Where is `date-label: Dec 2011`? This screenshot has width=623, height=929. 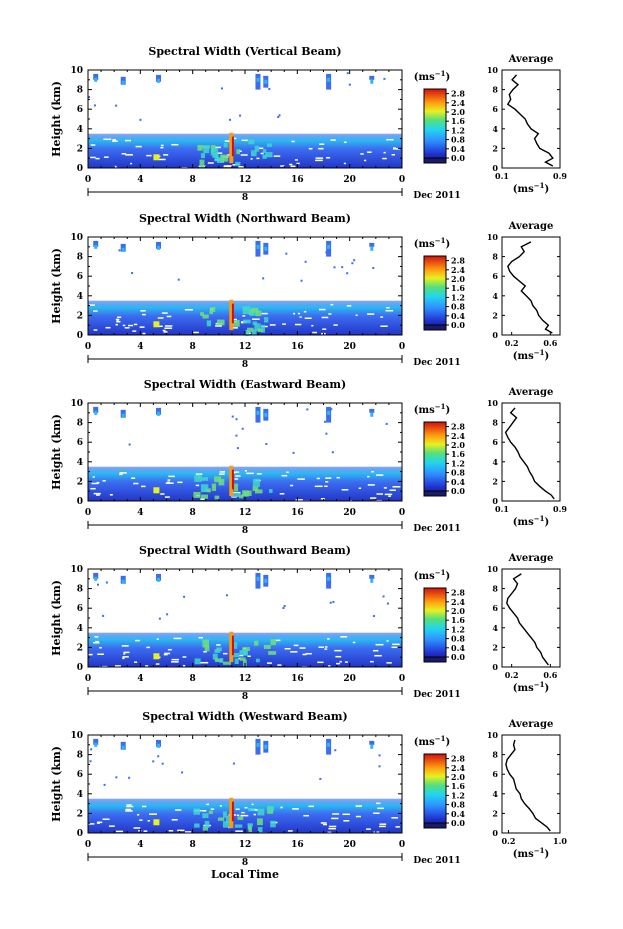 date-label: Dec 2011 is located at coordinates (436, 196).